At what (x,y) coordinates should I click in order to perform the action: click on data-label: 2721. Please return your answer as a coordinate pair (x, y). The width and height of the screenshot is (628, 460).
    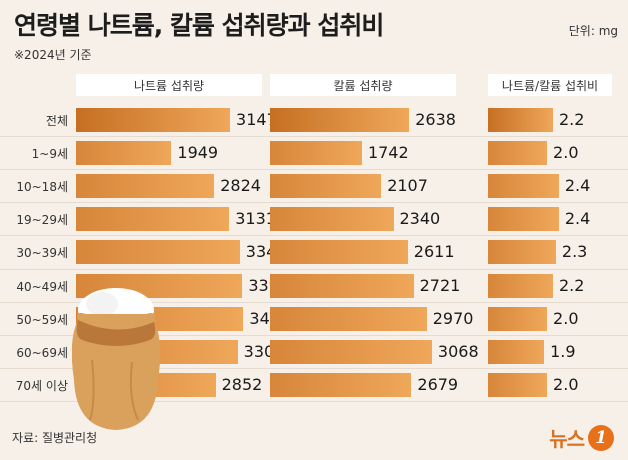
    Looking at the image, I should click on (440, 285).